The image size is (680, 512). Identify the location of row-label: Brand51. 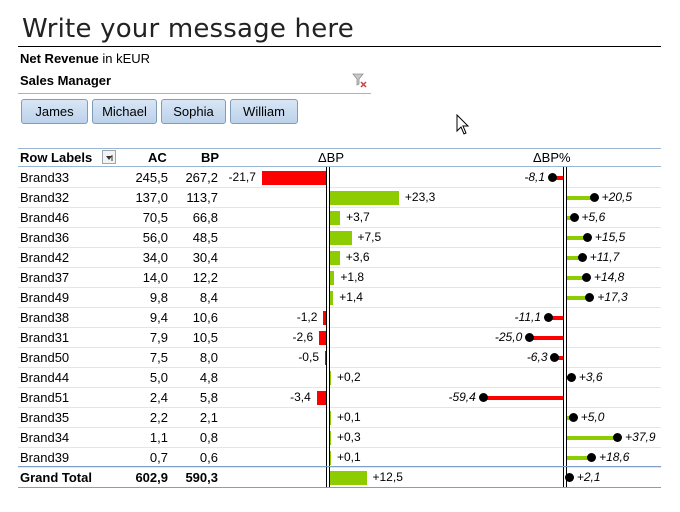
(45, 397).